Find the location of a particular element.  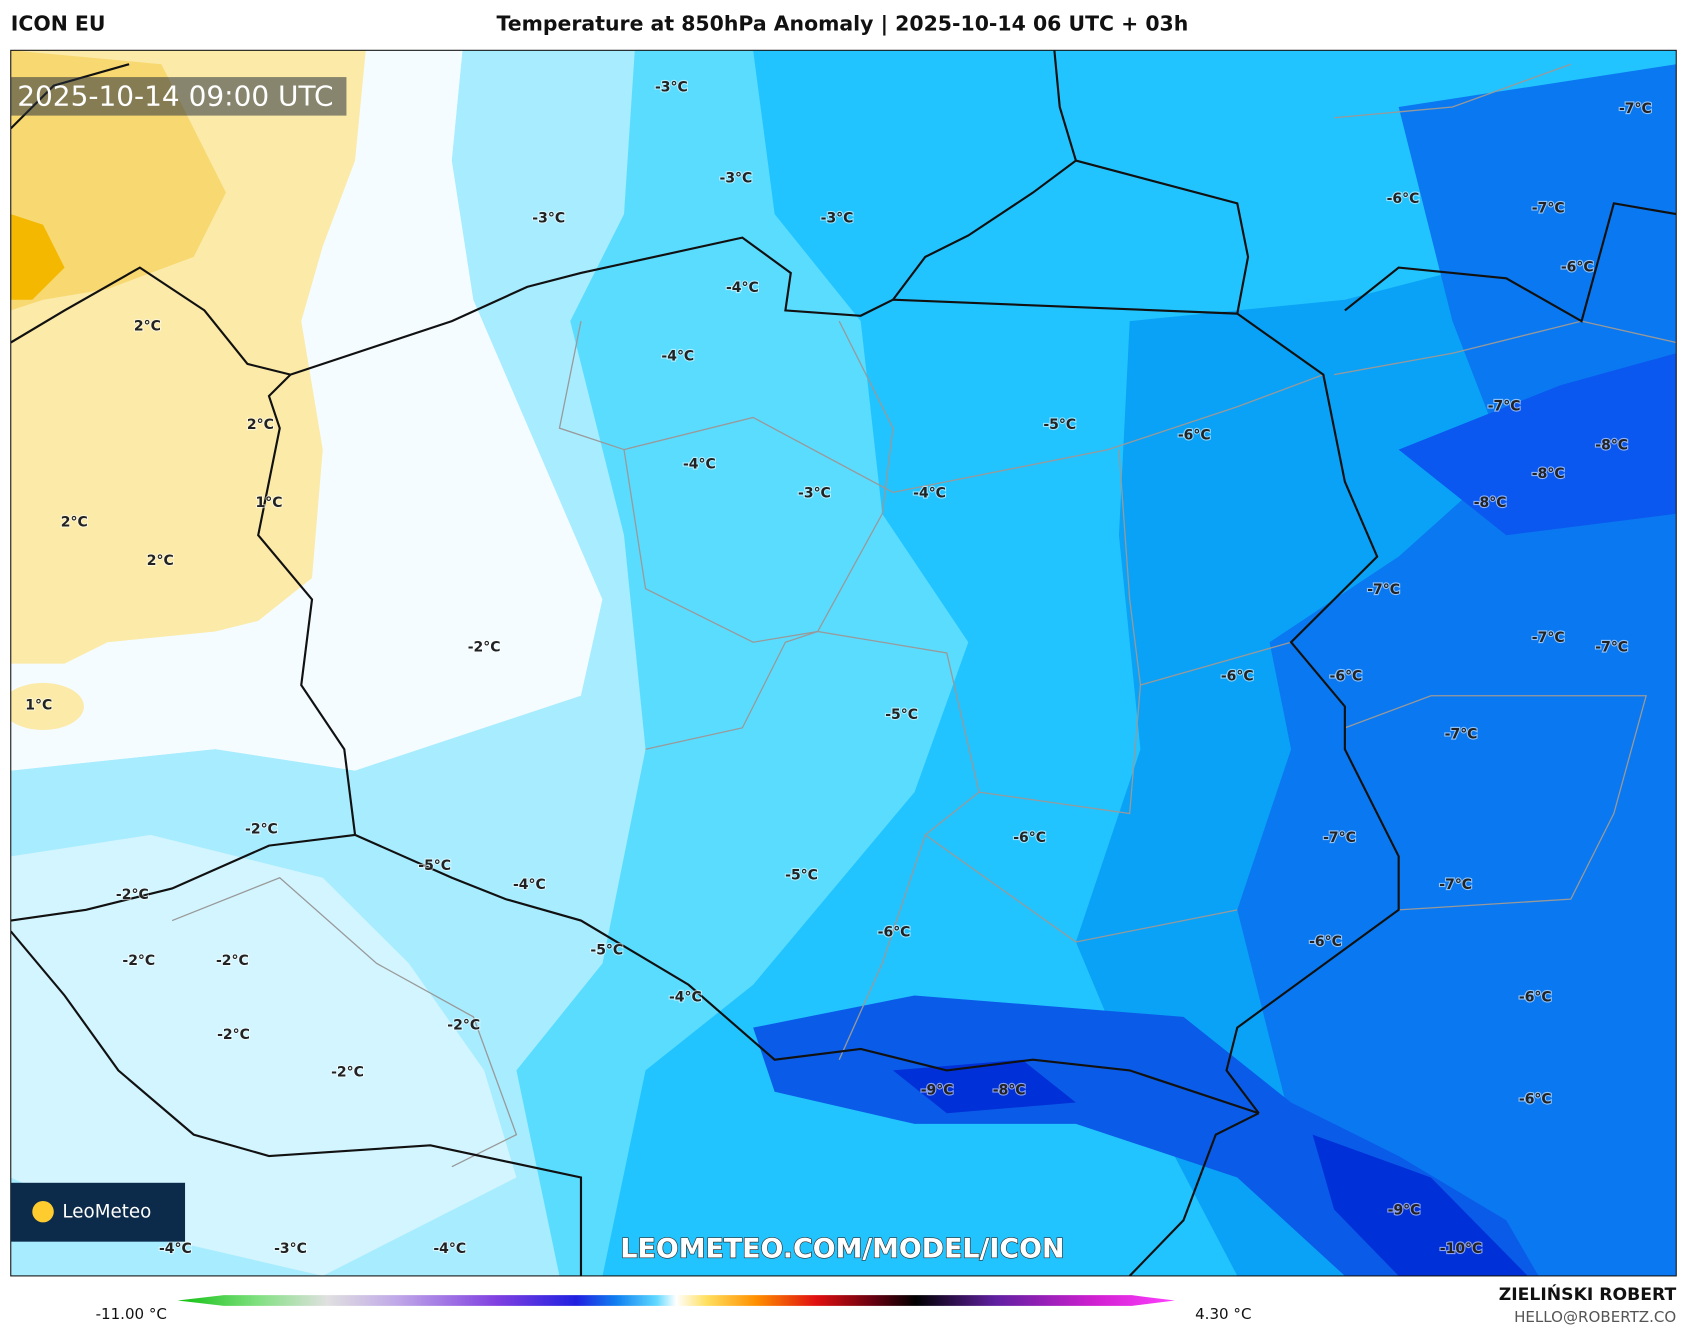

colorbar-max: 4.30 °C is located at coordinates (1223, 1314).